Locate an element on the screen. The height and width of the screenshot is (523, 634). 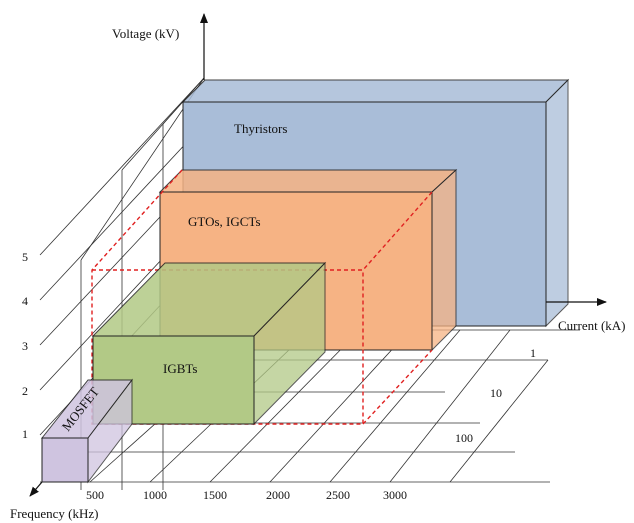
thyristors-label: Thyristors is located at coordinates (260, 128).